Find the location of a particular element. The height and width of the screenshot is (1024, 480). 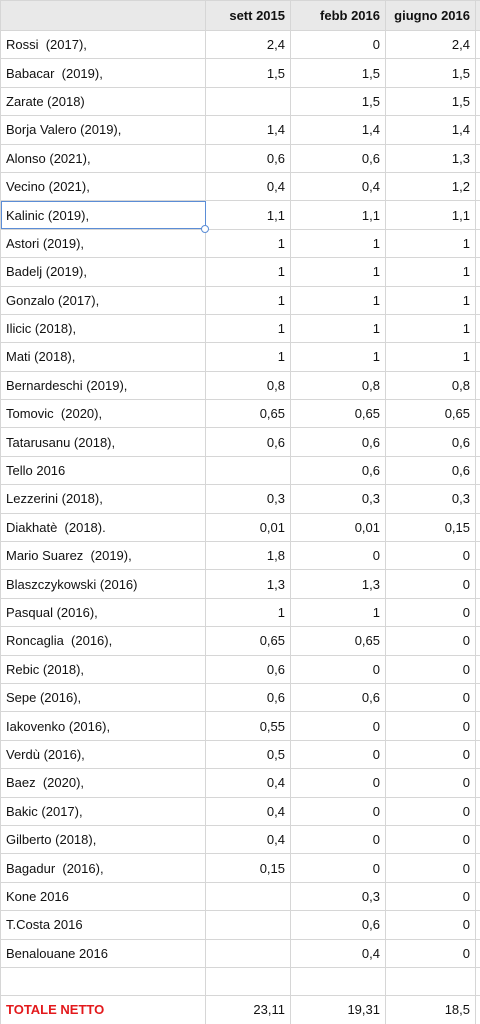

row-label: Benalouane 2016 is located at coordinates (103, 953).